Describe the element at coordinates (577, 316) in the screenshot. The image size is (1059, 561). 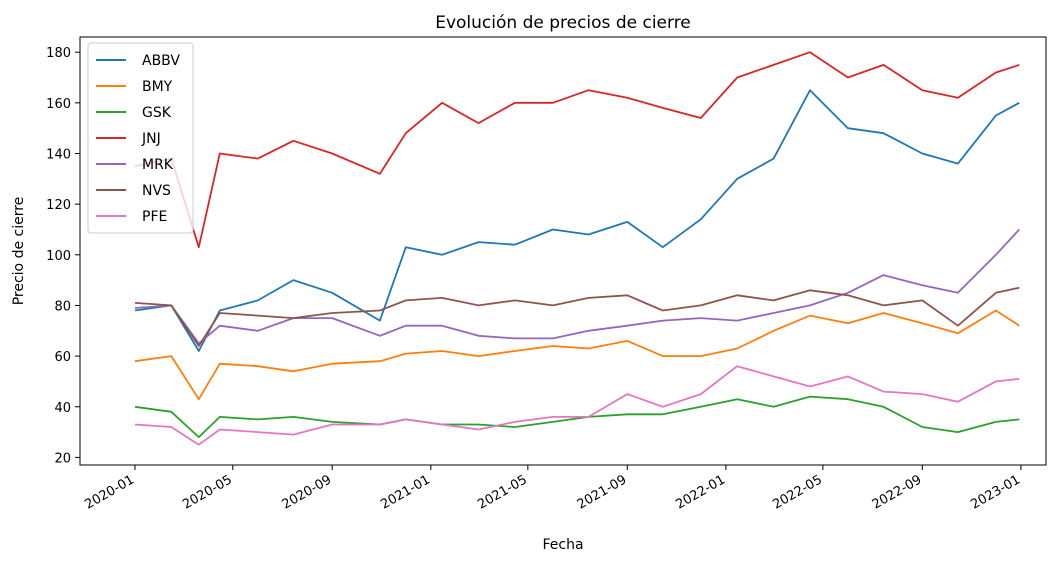
I see `series-line-nvs` at that location.